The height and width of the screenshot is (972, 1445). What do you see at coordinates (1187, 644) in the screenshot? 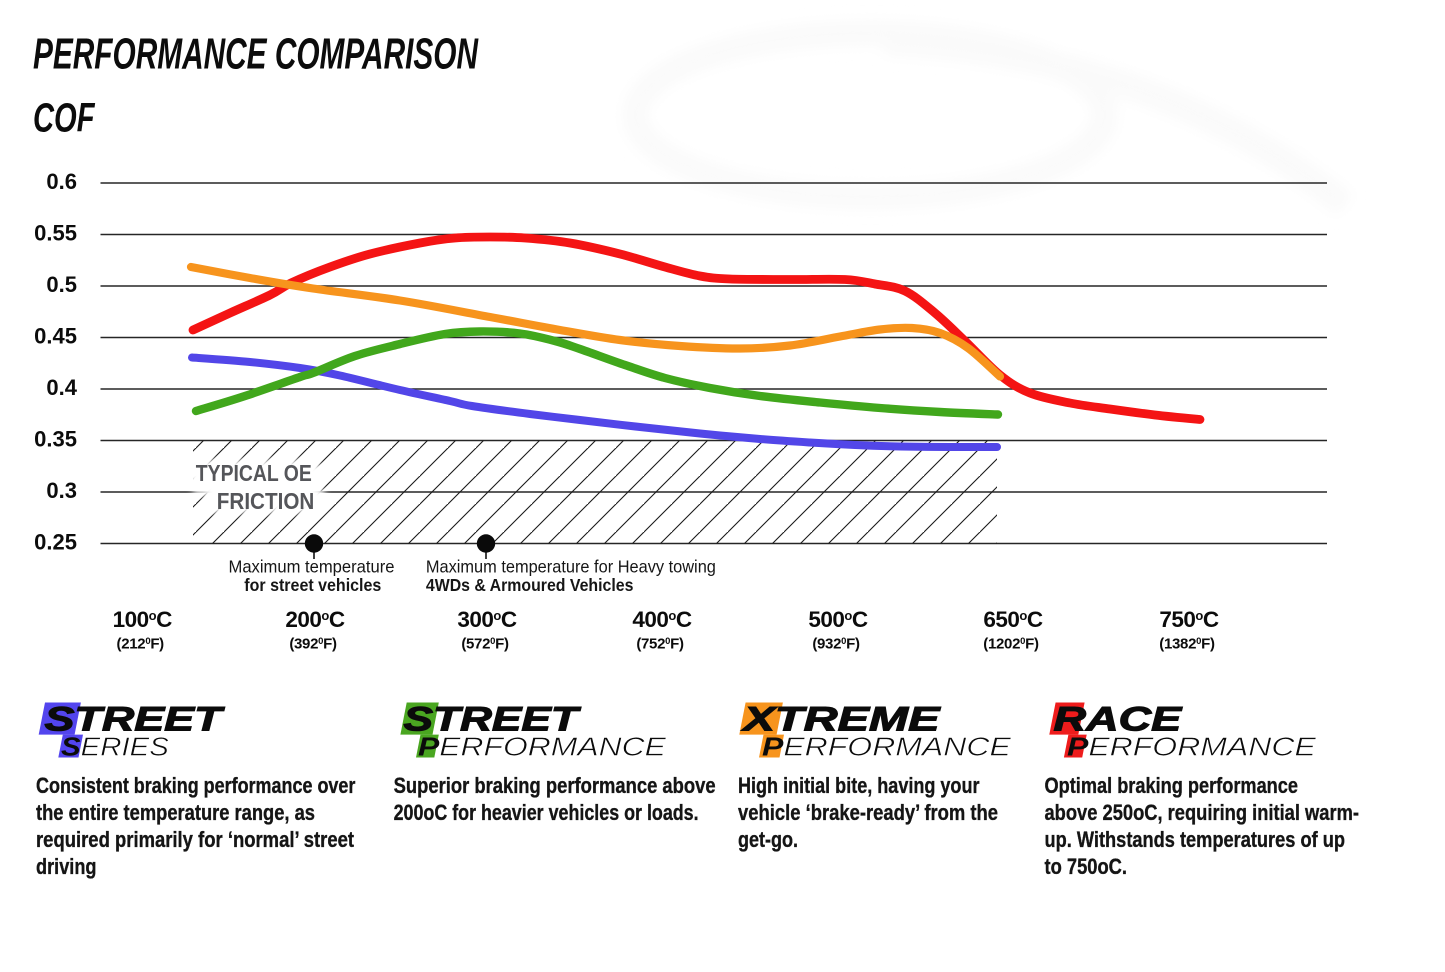
I see `svg-text: (13820F)` at bounding box center [1187, 644].